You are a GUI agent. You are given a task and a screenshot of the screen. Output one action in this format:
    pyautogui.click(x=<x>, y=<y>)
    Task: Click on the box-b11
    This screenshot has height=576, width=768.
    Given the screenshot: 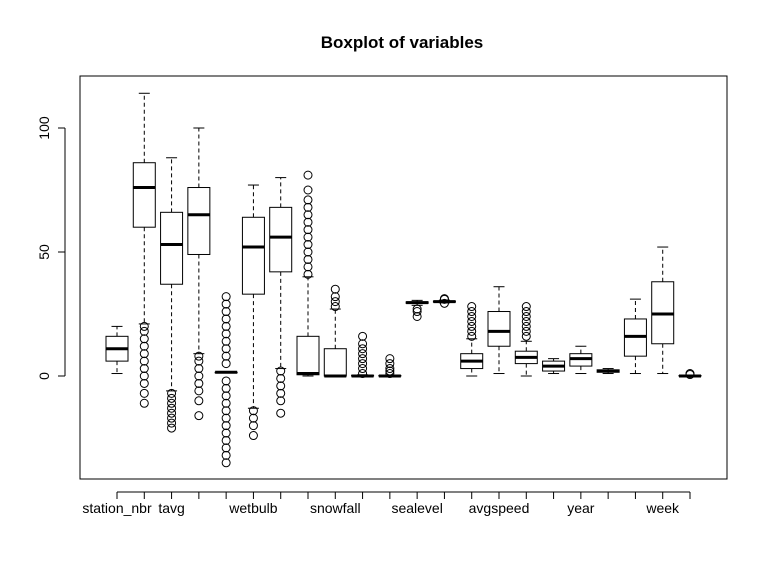 What is the action you would take?
    pyautogui.click(x=390, y=366)
    